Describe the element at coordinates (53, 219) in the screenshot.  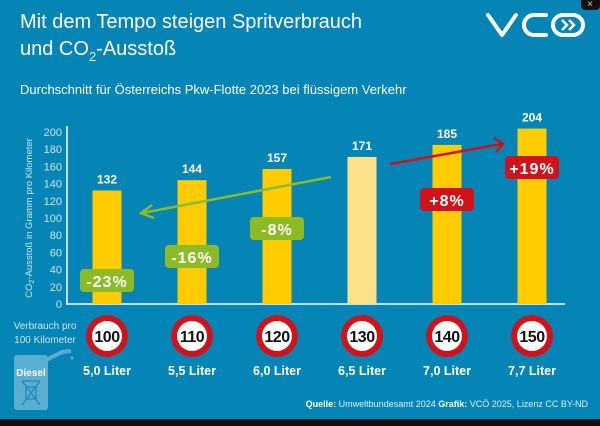
I see `y-tick-label: 100` at that location.